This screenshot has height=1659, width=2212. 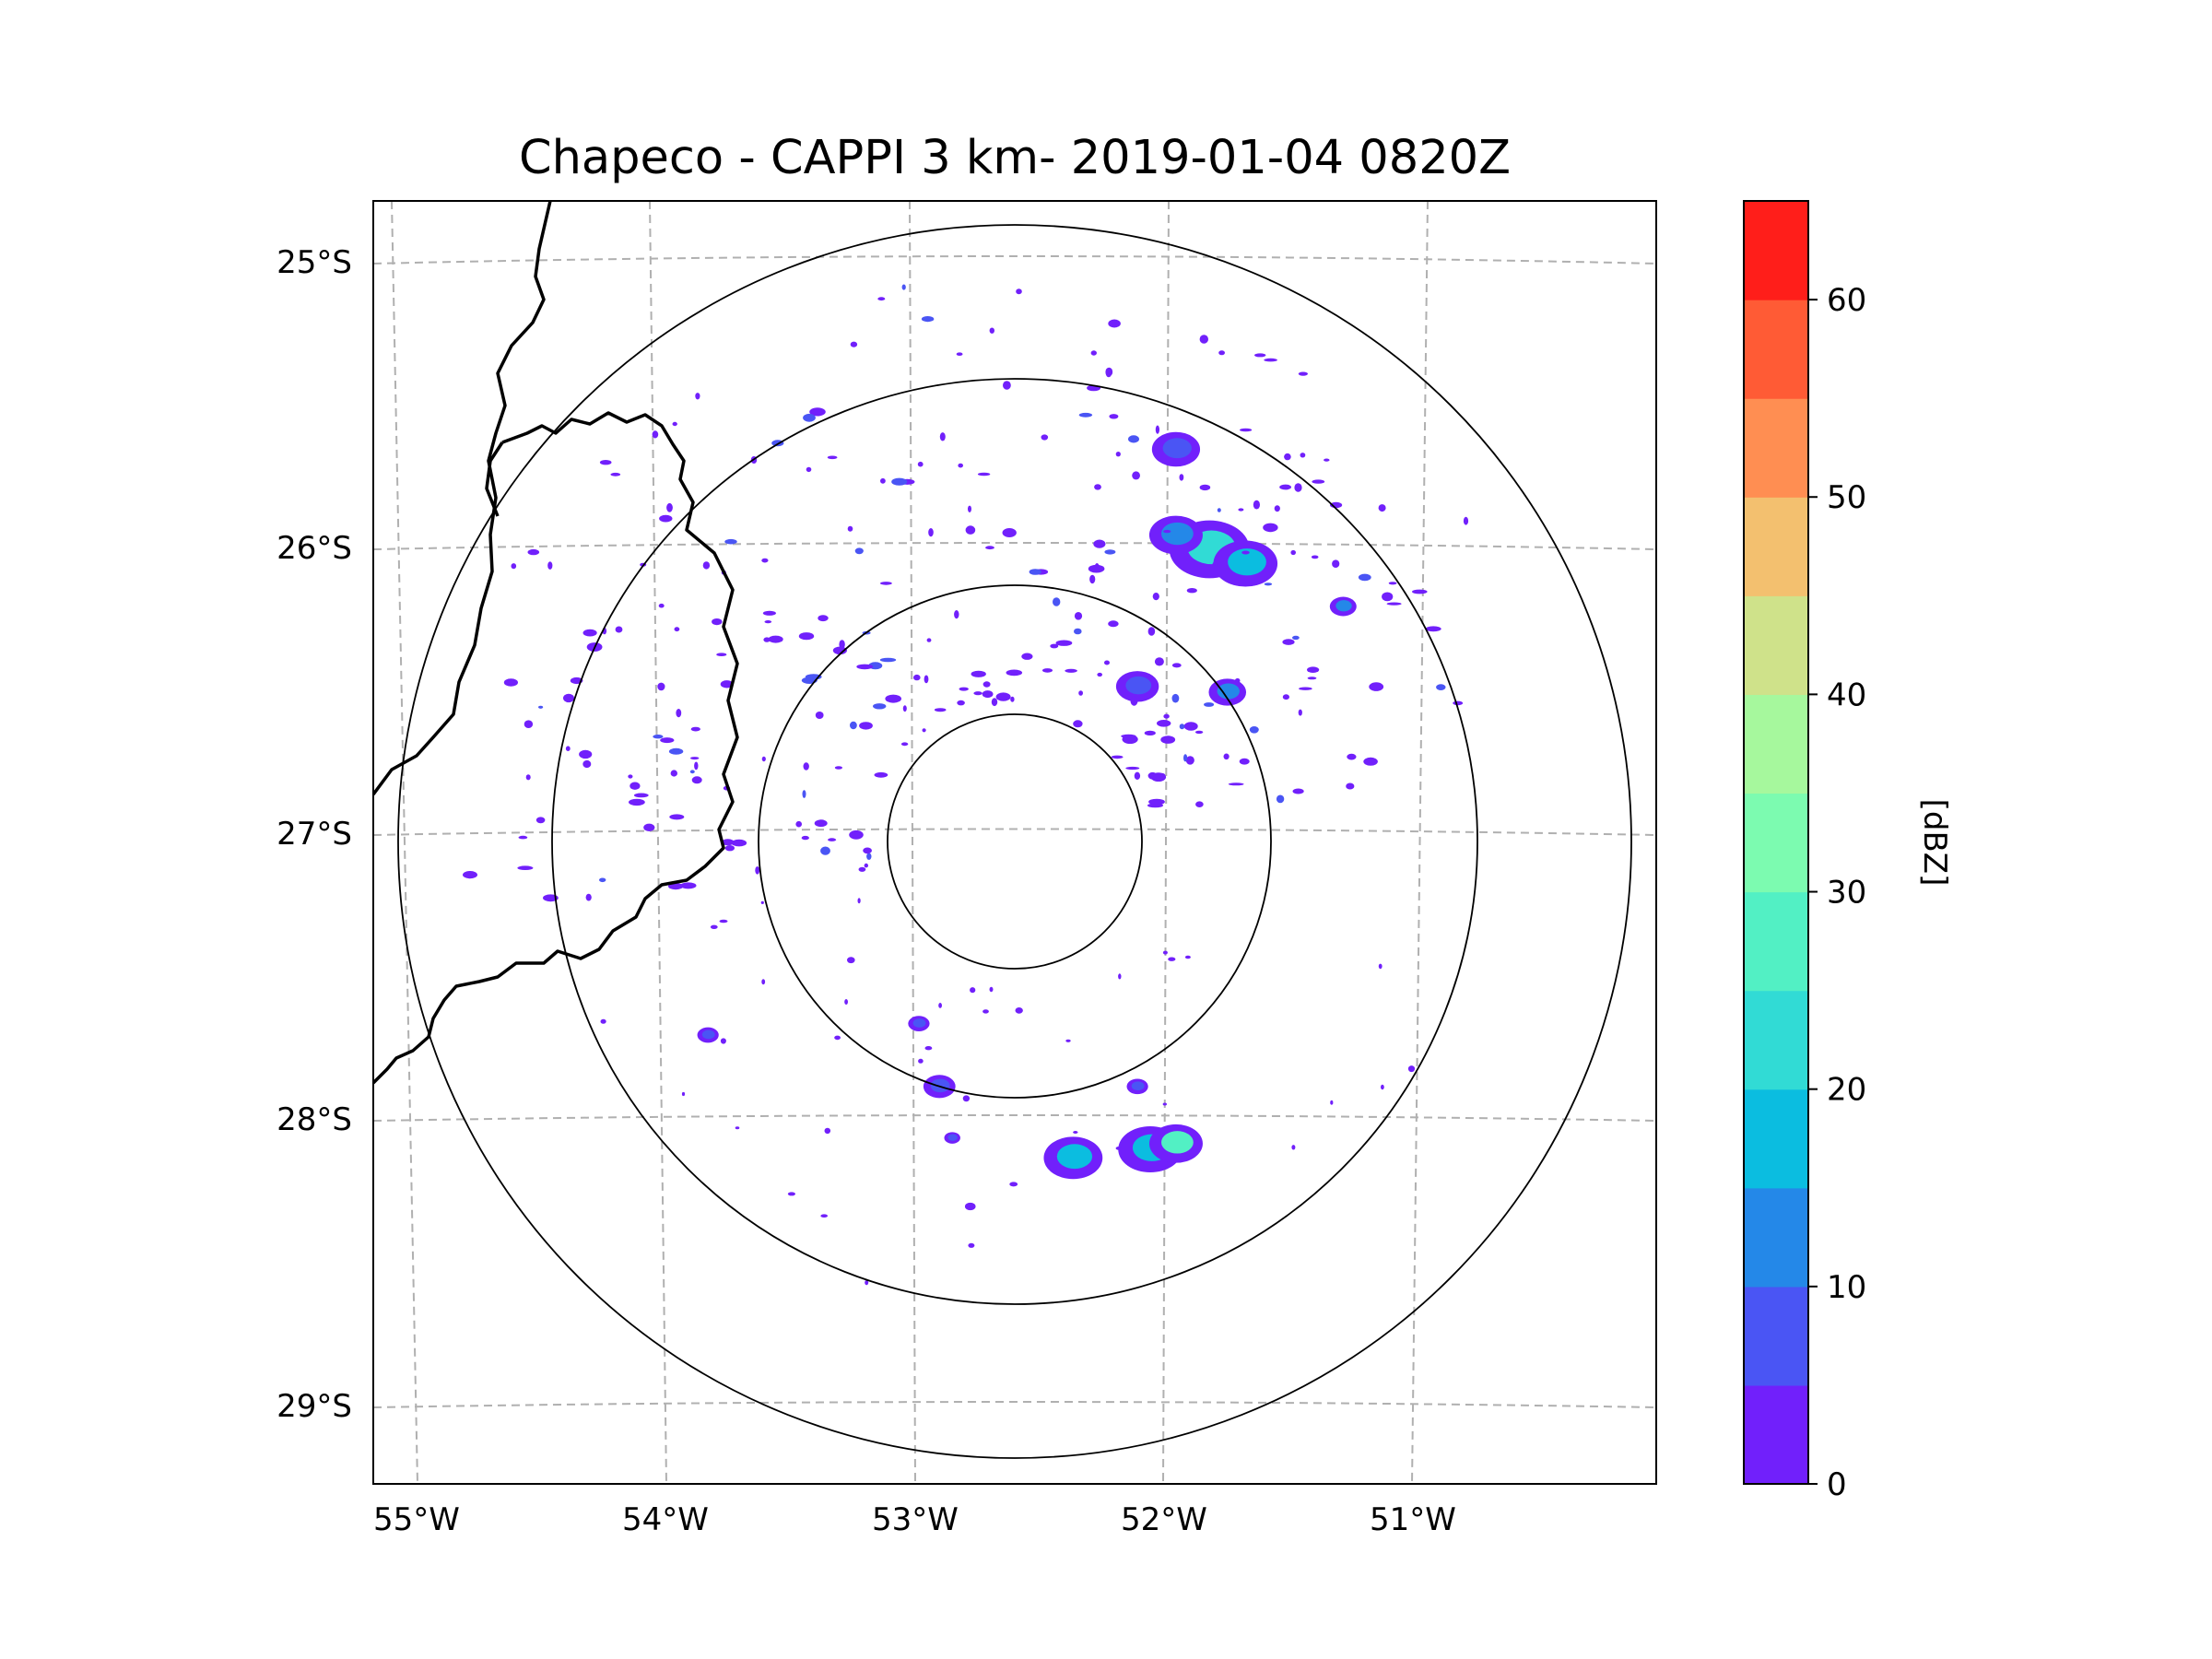 What do you see at coordinates (1776, 843) in the screenshot?
I see `colorbar-segments` at bounding box center [1776, 843].